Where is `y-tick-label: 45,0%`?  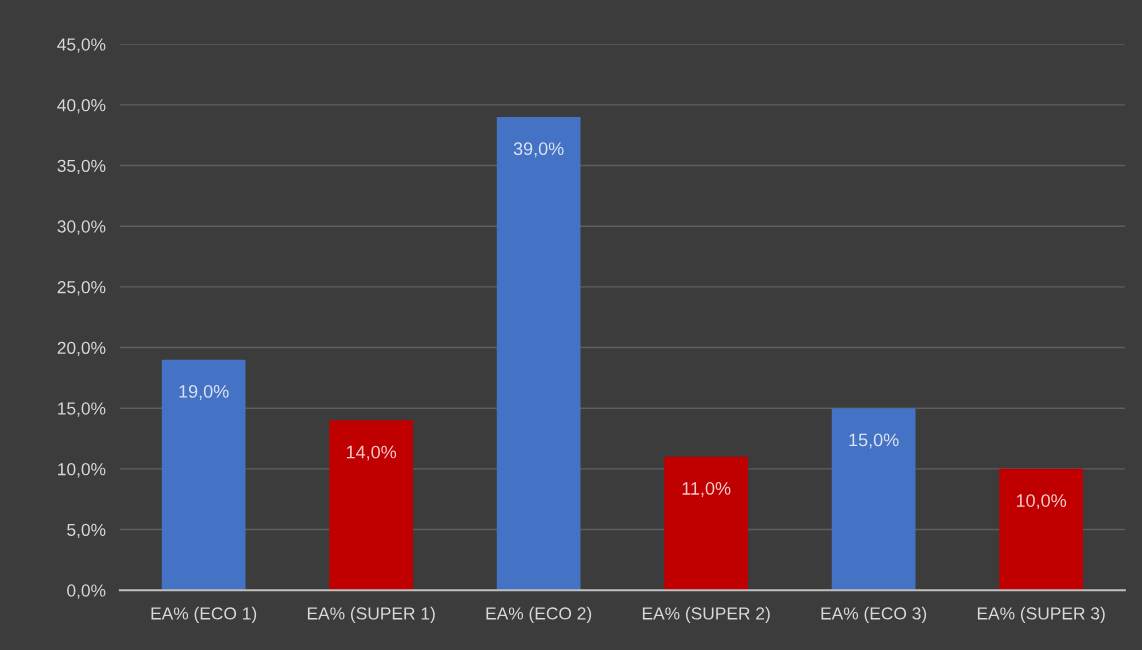
y-tick-label: 45,0% is located at coordinates (81, 45).